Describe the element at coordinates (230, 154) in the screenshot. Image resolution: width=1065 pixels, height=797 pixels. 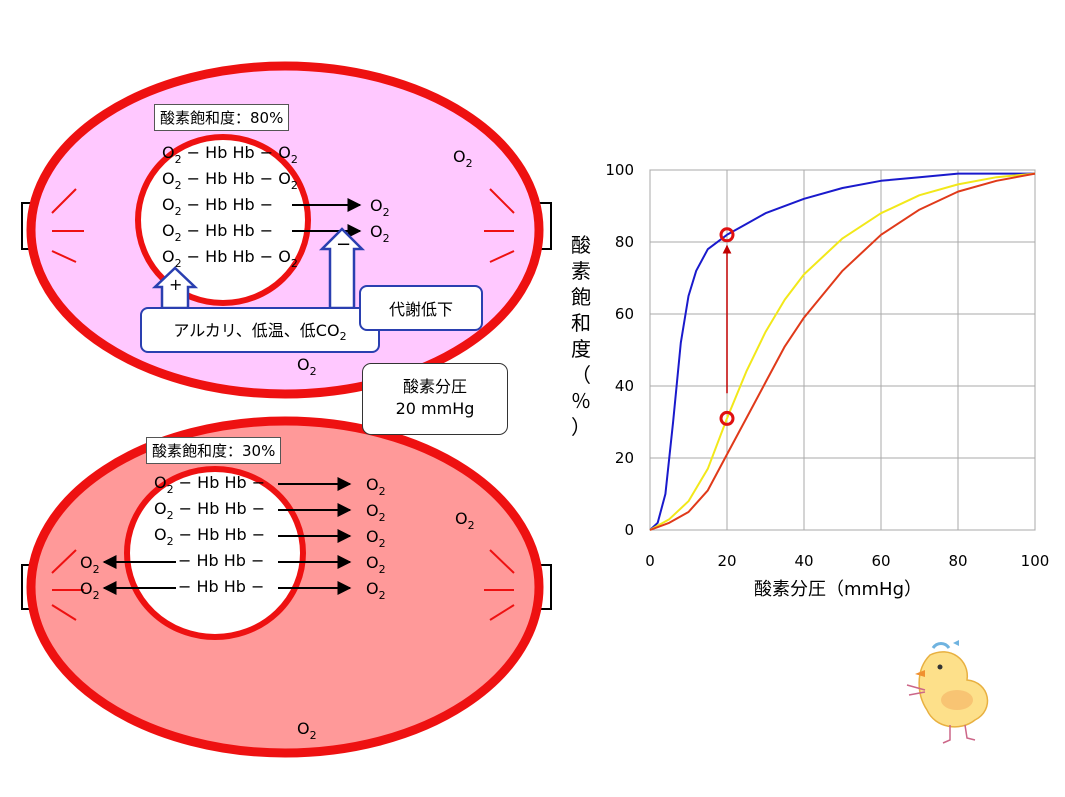
I see `top-row-1: O2 − Hb Hb − O2` at that location.